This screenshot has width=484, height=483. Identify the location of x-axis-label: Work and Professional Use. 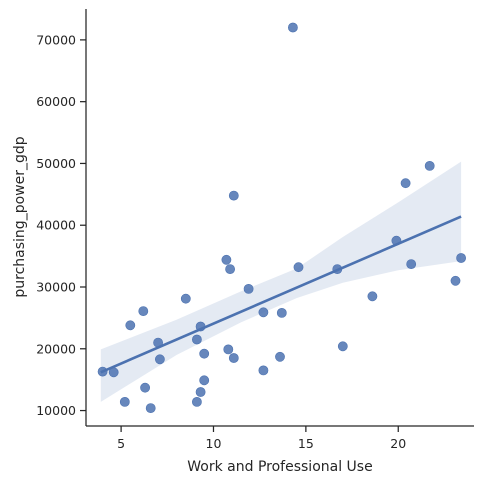
(279, 467).